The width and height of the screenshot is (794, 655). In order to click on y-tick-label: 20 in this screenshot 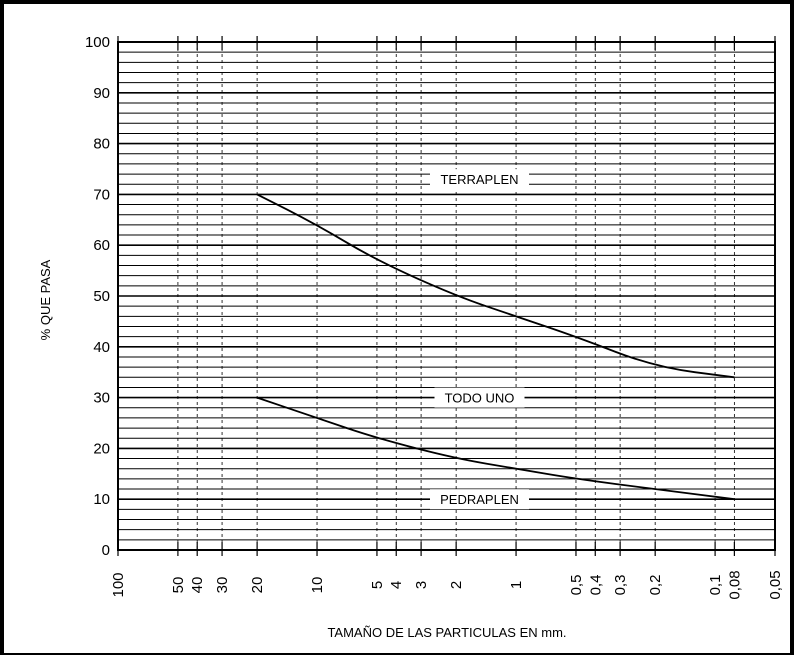, I will do `click(101, 448)`.